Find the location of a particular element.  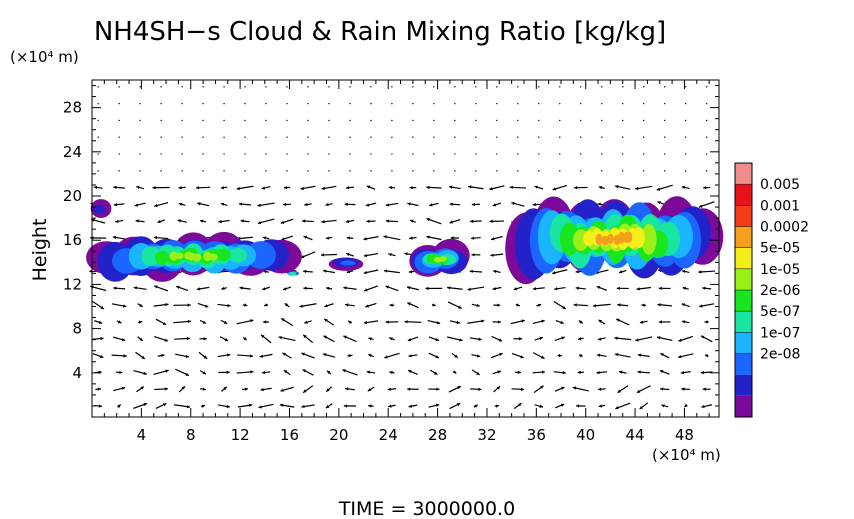

x-tick-label: 48 is located at coordinates (684, 435).